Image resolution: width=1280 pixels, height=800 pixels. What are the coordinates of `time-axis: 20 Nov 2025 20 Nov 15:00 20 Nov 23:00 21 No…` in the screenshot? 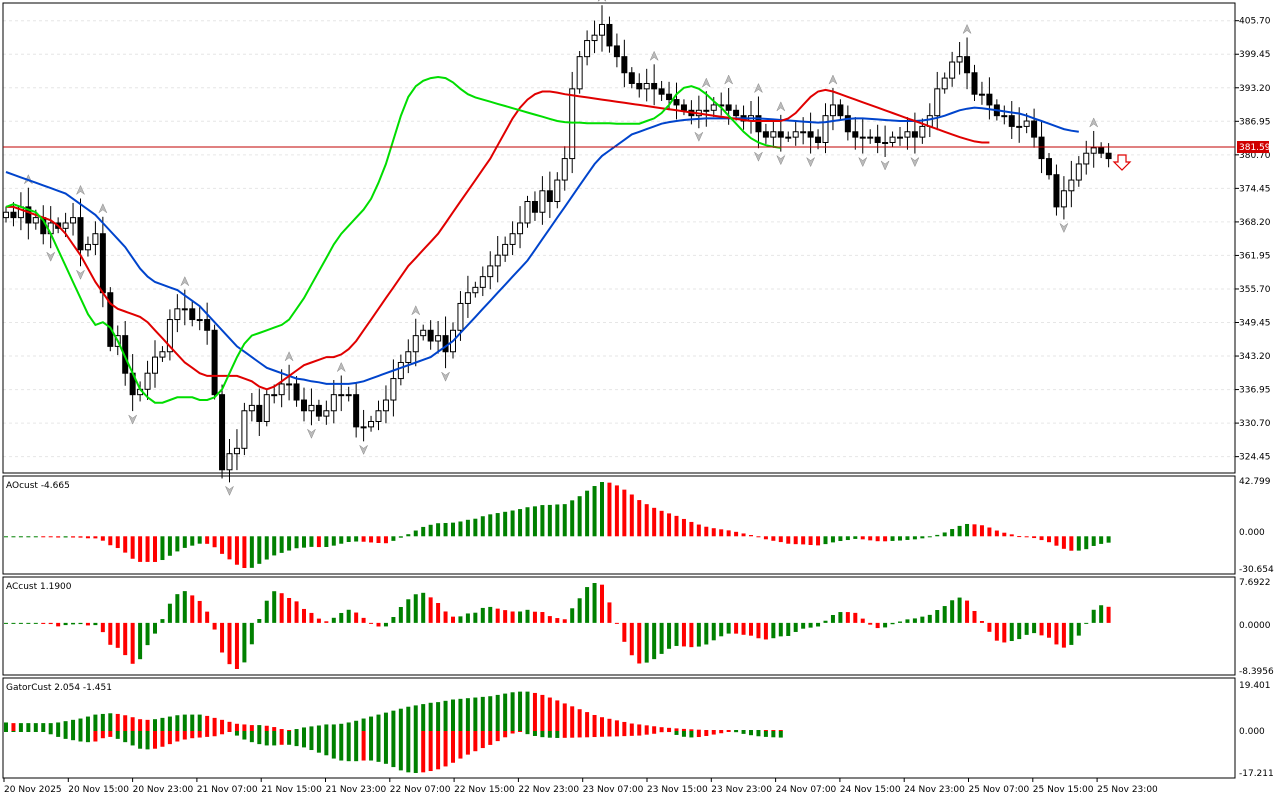 It's located at (580, 786).